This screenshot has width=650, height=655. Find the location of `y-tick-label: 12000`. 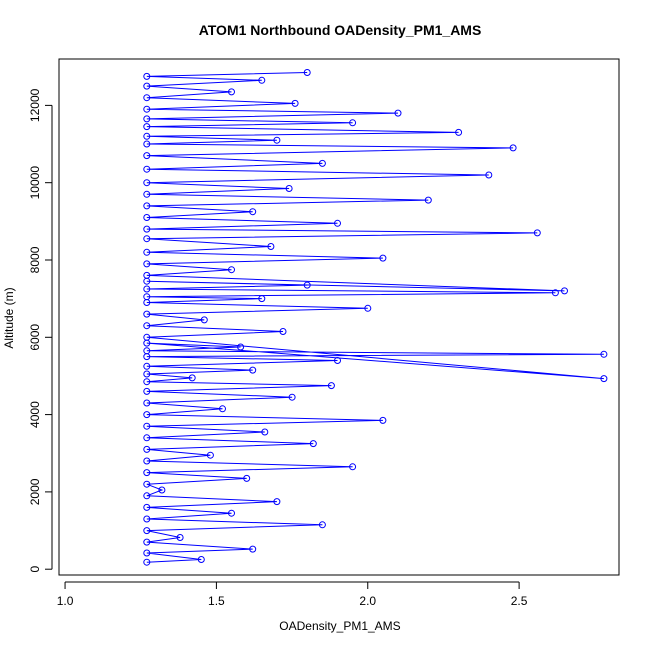

y-tick-label: 12000 is located at coordinates (35, 105).